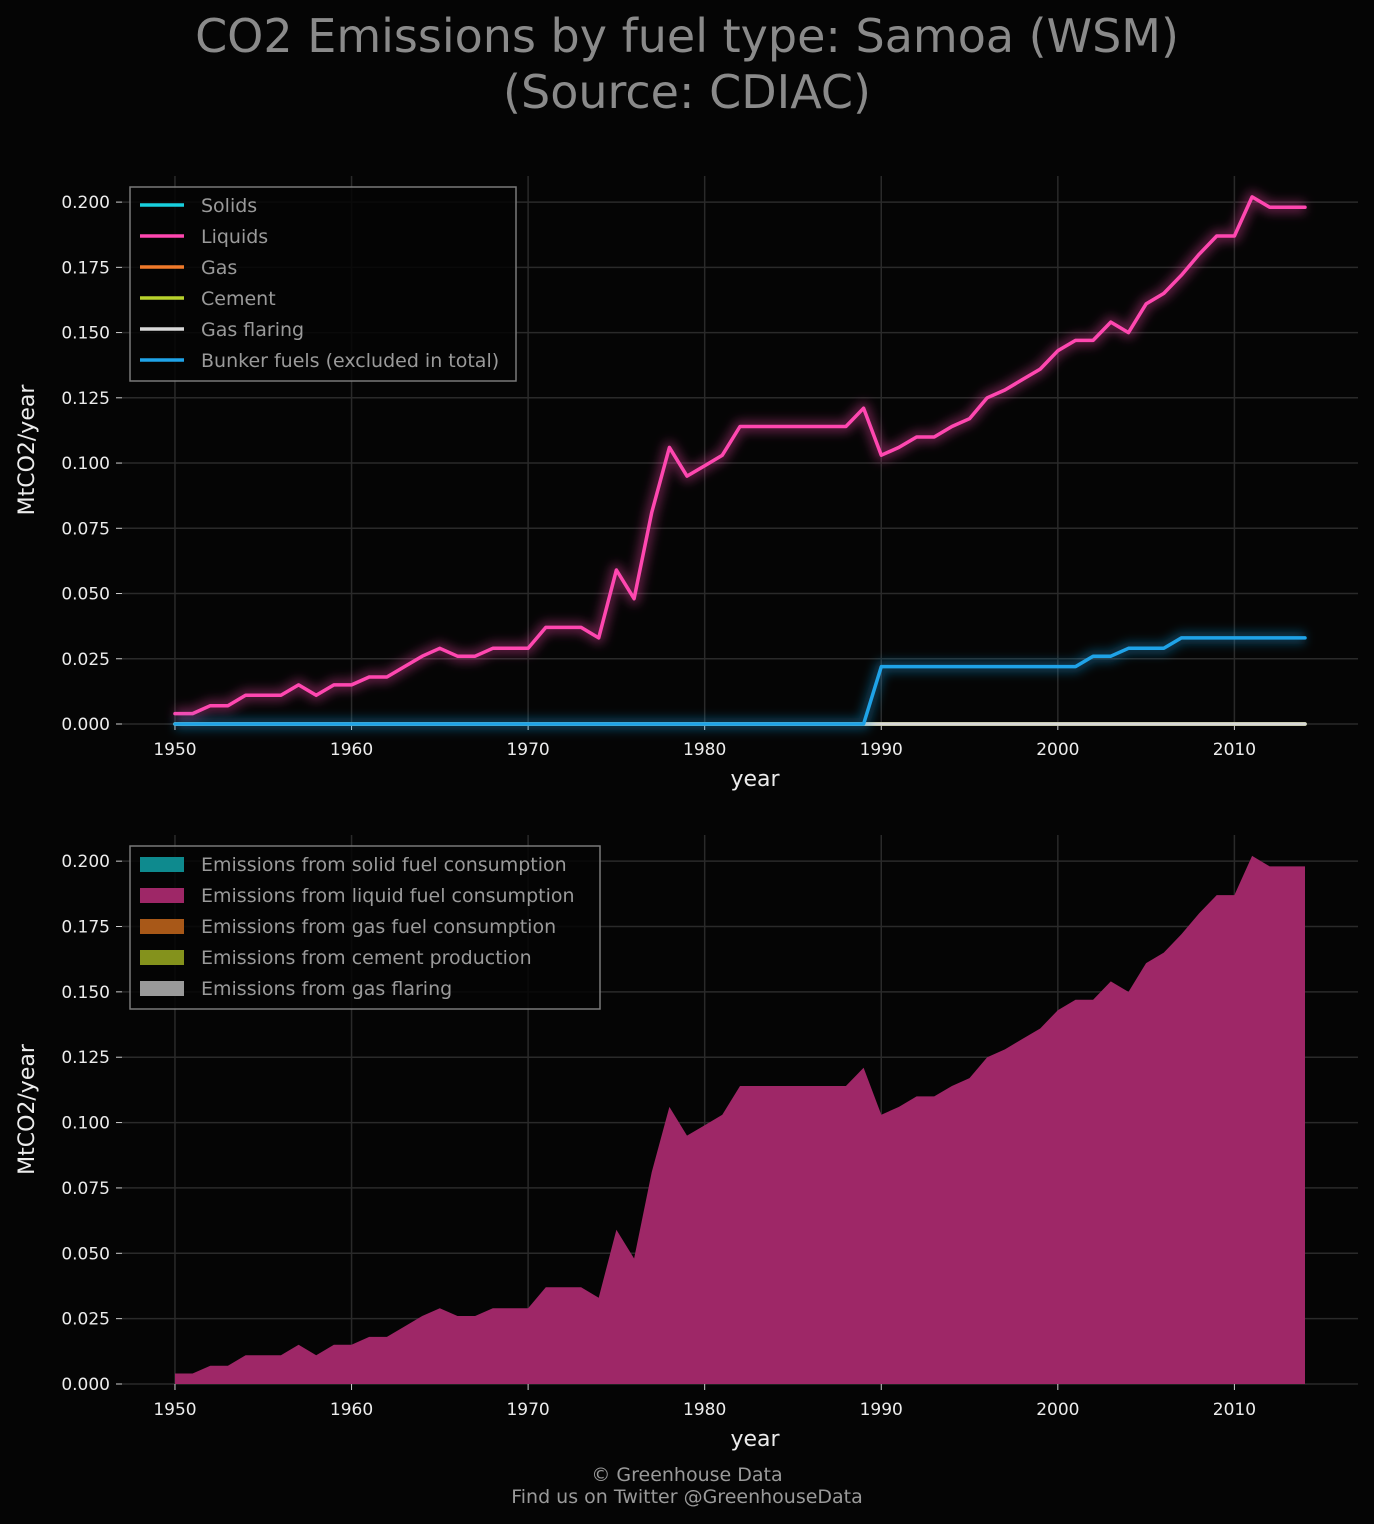 The width and height of the screenshot is (1374, 1524). What do you see at coordinates (85, 334) in the screenshot?
I see `line-ytick-label: 0.150` at bounding box center [85, 334].